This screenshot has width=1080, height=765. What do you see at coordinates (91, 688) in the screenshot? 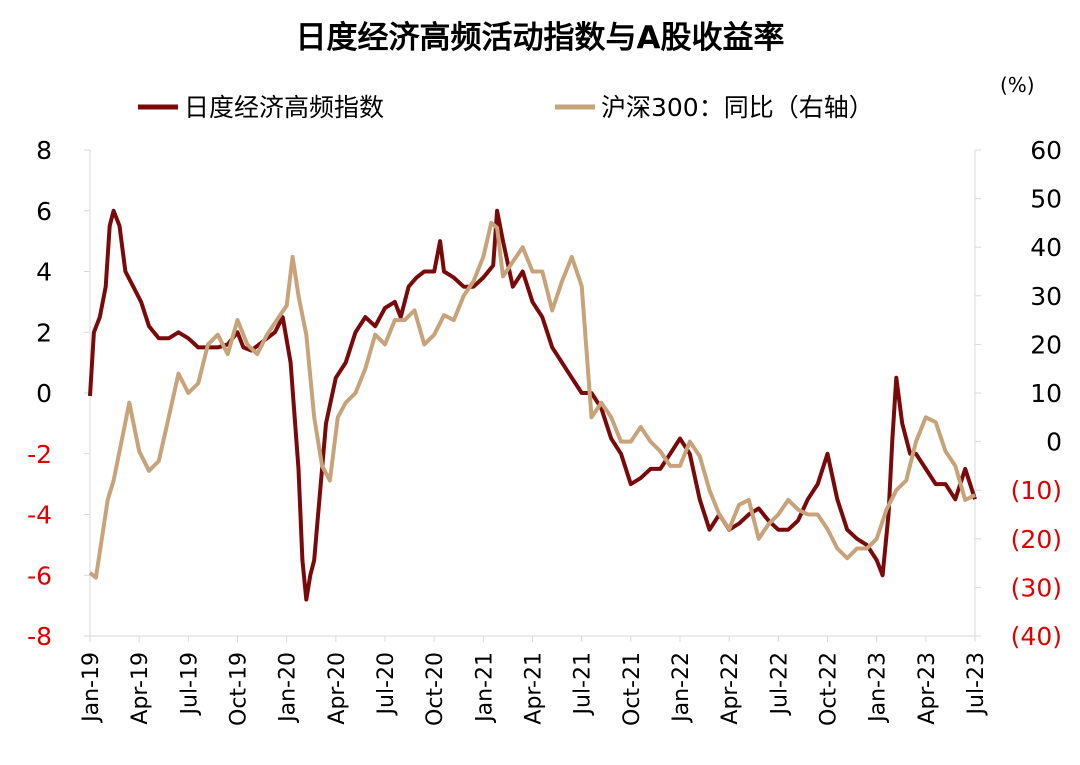
I see `x-tick-label: Jan-19` at bounding box center [91, 688].